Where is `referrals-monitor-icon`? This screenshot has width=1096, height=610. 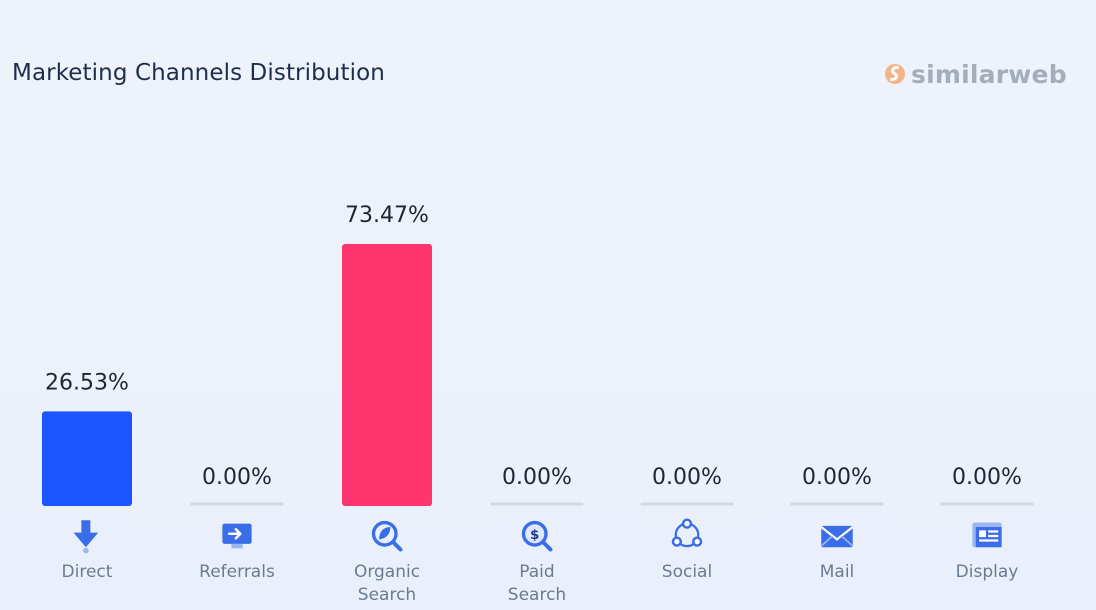 referrals-monitor-icon is located at coordinates (237, 536).